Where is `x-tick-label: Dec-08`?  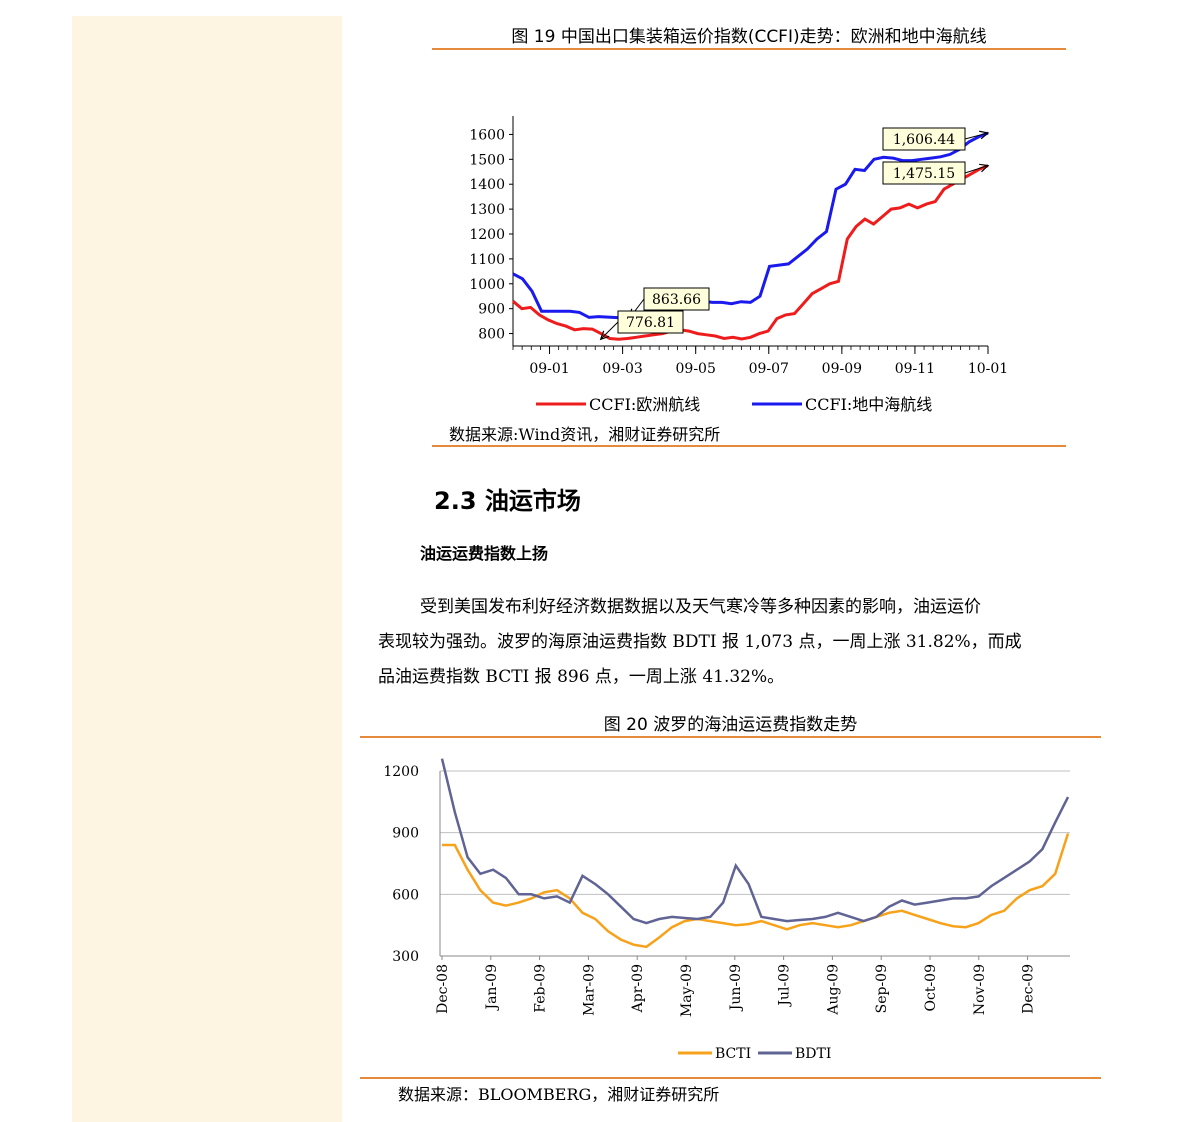 x-tick-label: Dec-08 is located at coordinates (443, 989).